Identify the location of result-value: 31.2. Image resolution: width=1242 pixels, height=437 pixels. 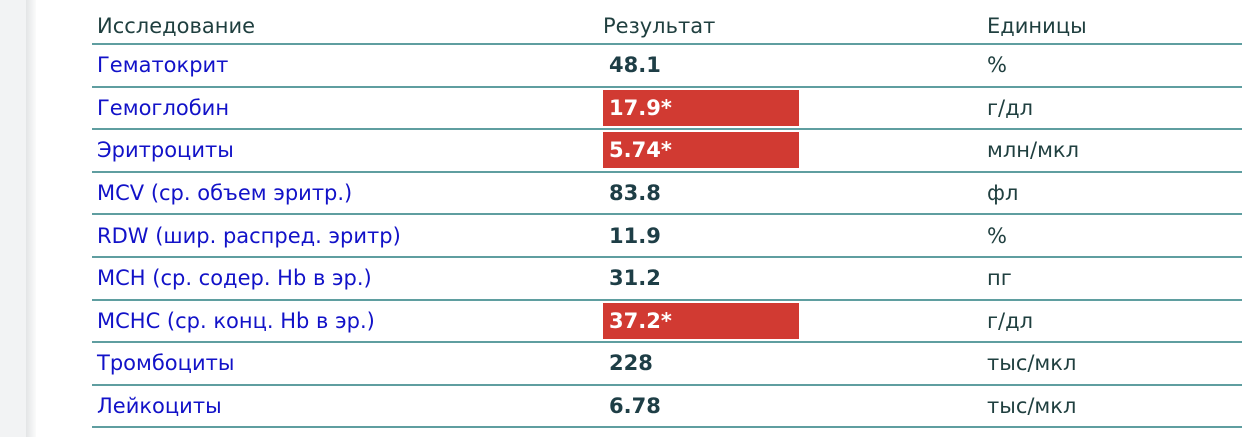
(635, 278).